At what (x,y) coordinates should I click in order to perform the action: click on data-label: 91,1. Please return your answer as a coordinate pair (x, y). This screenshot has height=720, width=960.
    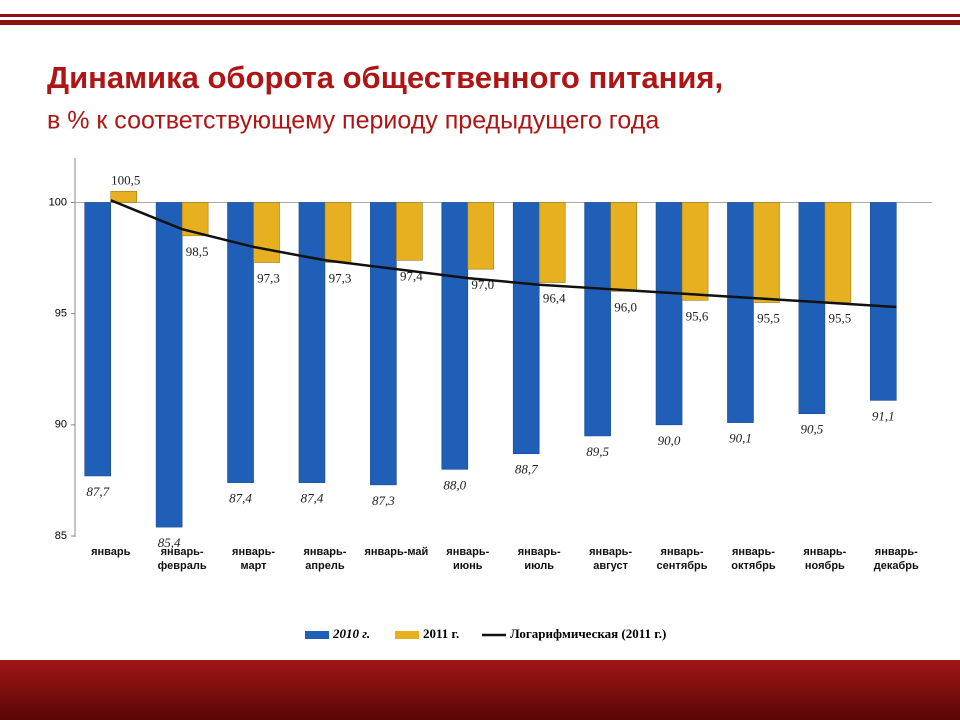
    Looking at the image, I should click on (883, 415).